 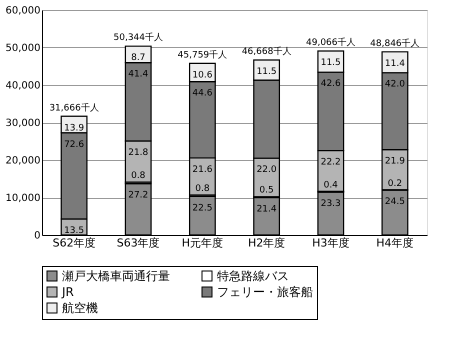 I want to click on annotation: 11.4, so click(x=395, y=63).